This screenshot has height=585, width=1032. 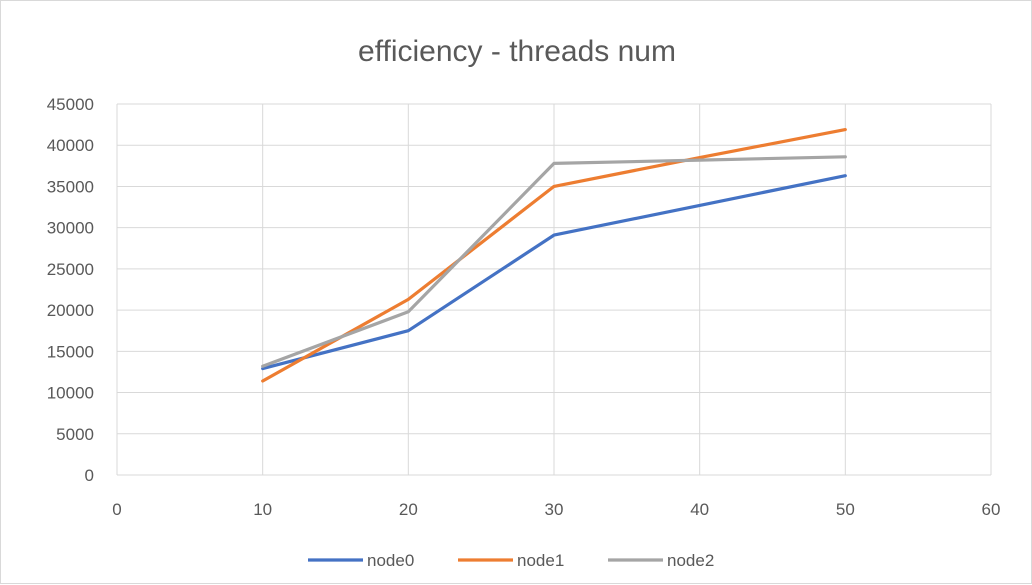 What do you see at coordinates (70, 310) in the screenshot?
I see `y-tick-label: 20000` at bounding box center [70, 310].